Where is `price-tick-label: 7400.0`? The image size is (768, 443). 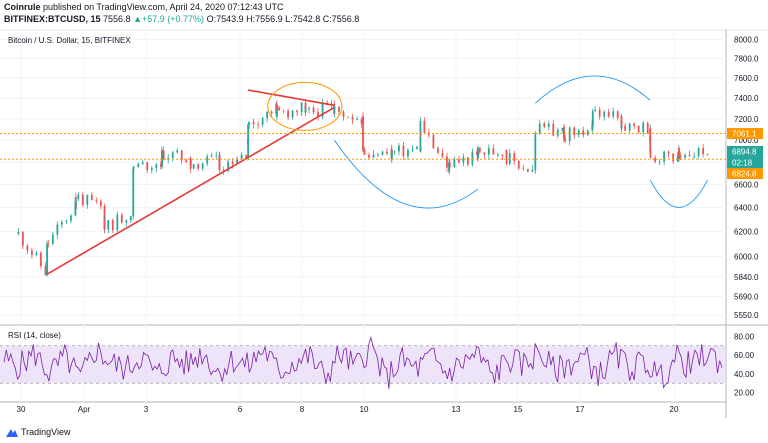
price-tick-label: 7400.0 is located at coordinates (746, 98).